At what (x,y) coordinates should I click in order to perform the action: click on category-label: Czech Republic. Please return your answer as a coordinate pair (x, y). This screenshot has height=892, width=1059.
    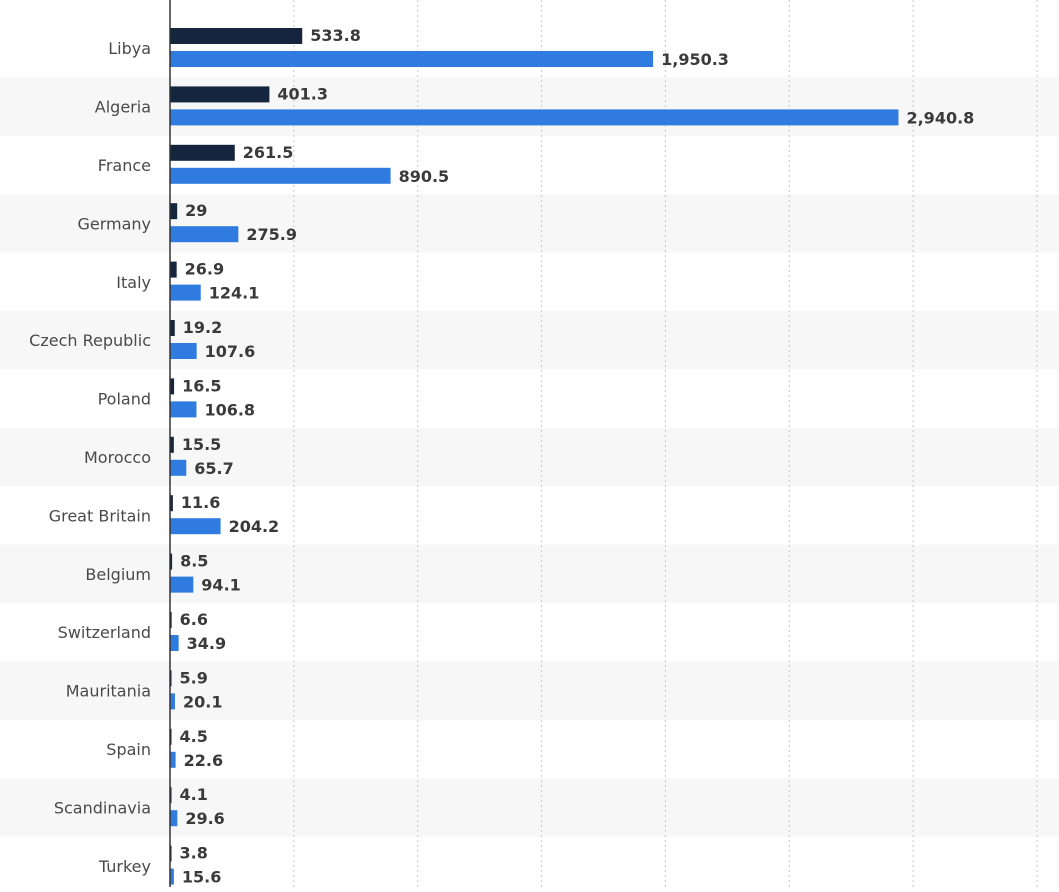
    Looking at the image, I should click on (90, 340).